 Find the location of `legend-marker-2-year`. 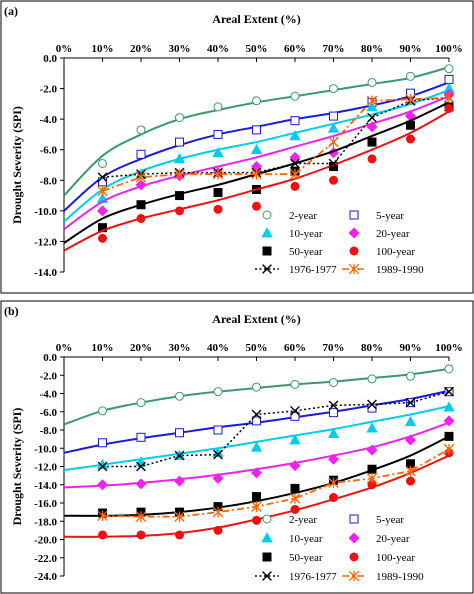

legend-marker-2-year is located at coordinates (267, 519).